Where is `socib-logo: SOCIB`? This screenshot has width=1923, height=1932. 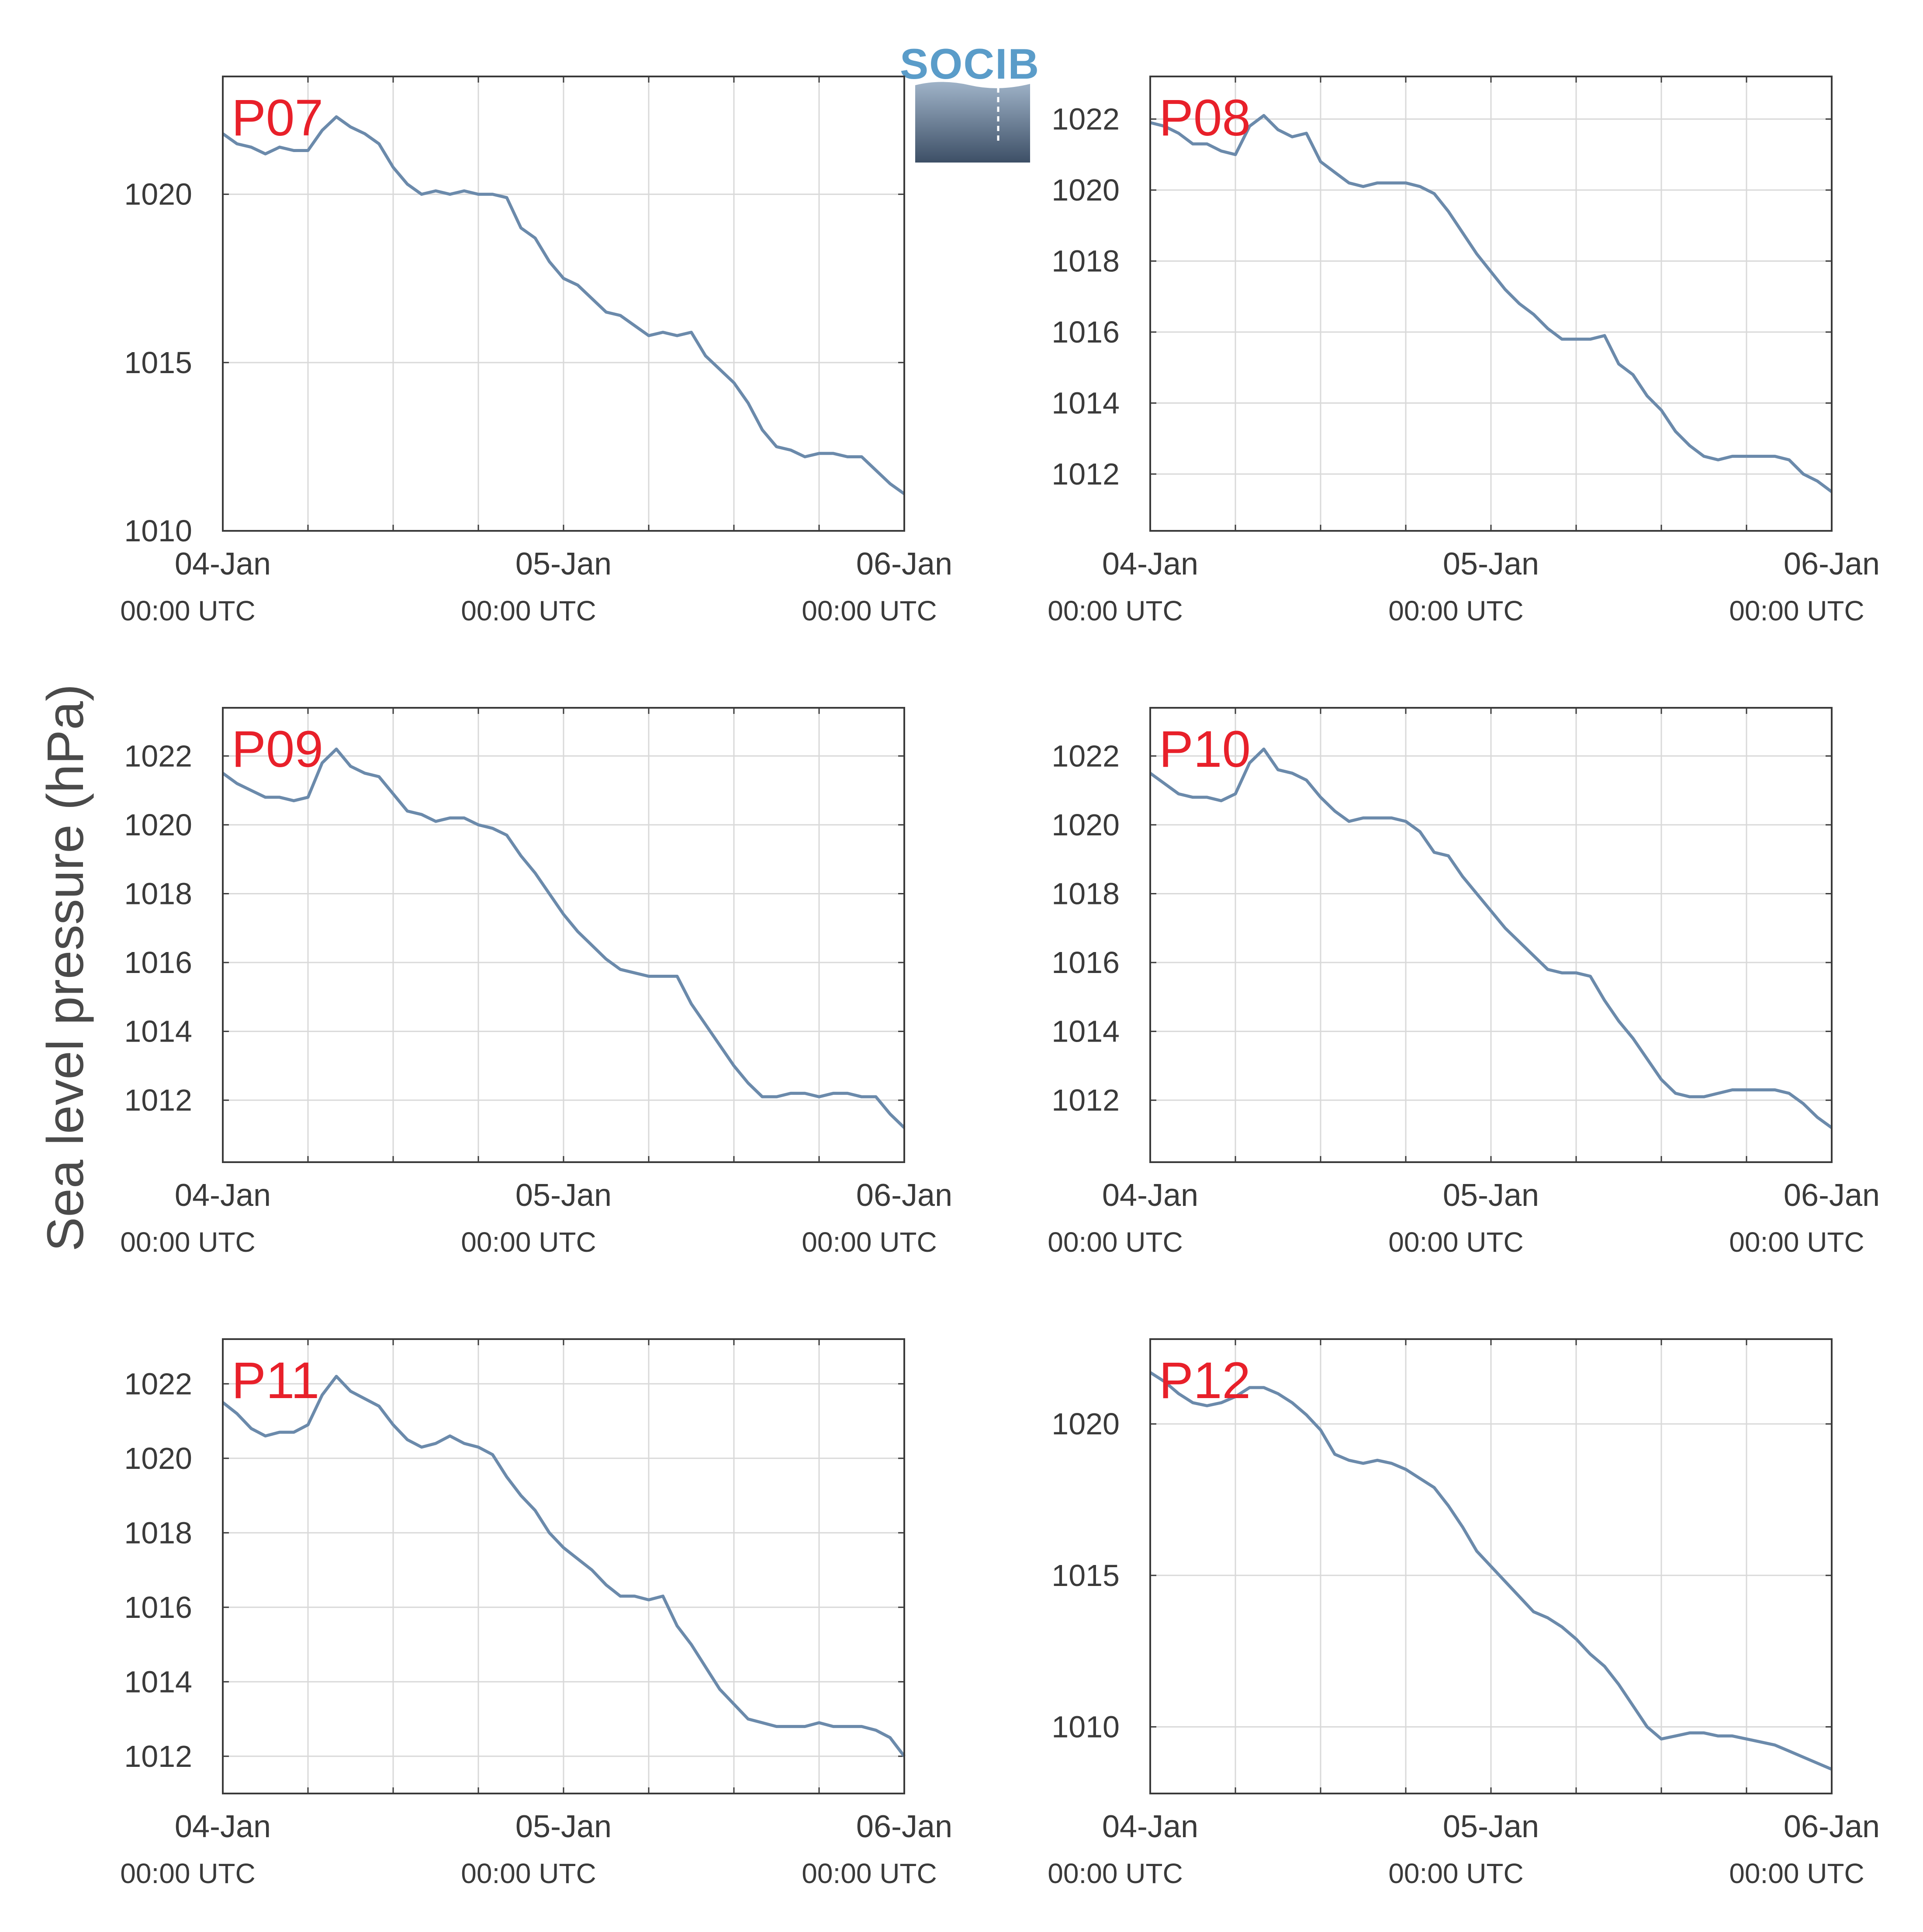 socib-logo: SOCIB is located at coordinates (970, 101).